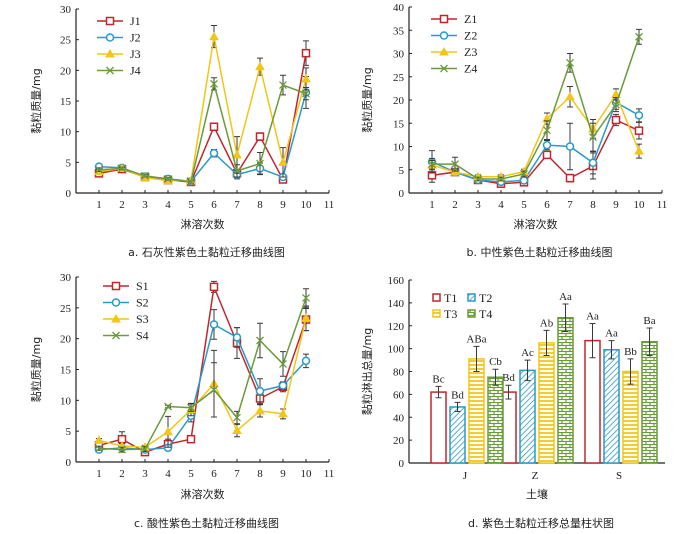 Image resolution: width=700 pixels, height=534 pixels. What do you see at coordinates (135, 21) in the screenshot?
I see `legend-label: J1` at bounding box center [135, 21].